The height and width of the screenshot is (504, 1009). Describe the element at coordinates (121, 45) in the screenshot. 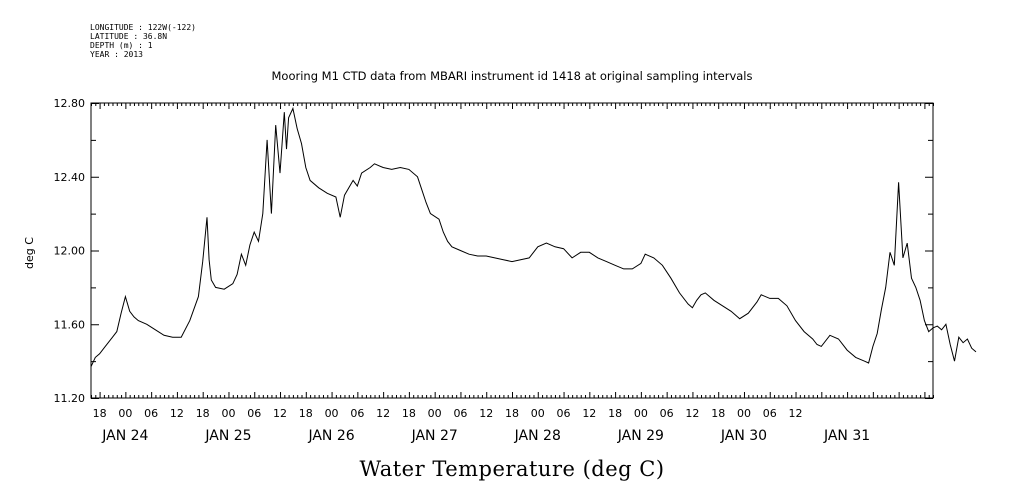

I see `depth-label: DEPTH (m) : 1` at that location.